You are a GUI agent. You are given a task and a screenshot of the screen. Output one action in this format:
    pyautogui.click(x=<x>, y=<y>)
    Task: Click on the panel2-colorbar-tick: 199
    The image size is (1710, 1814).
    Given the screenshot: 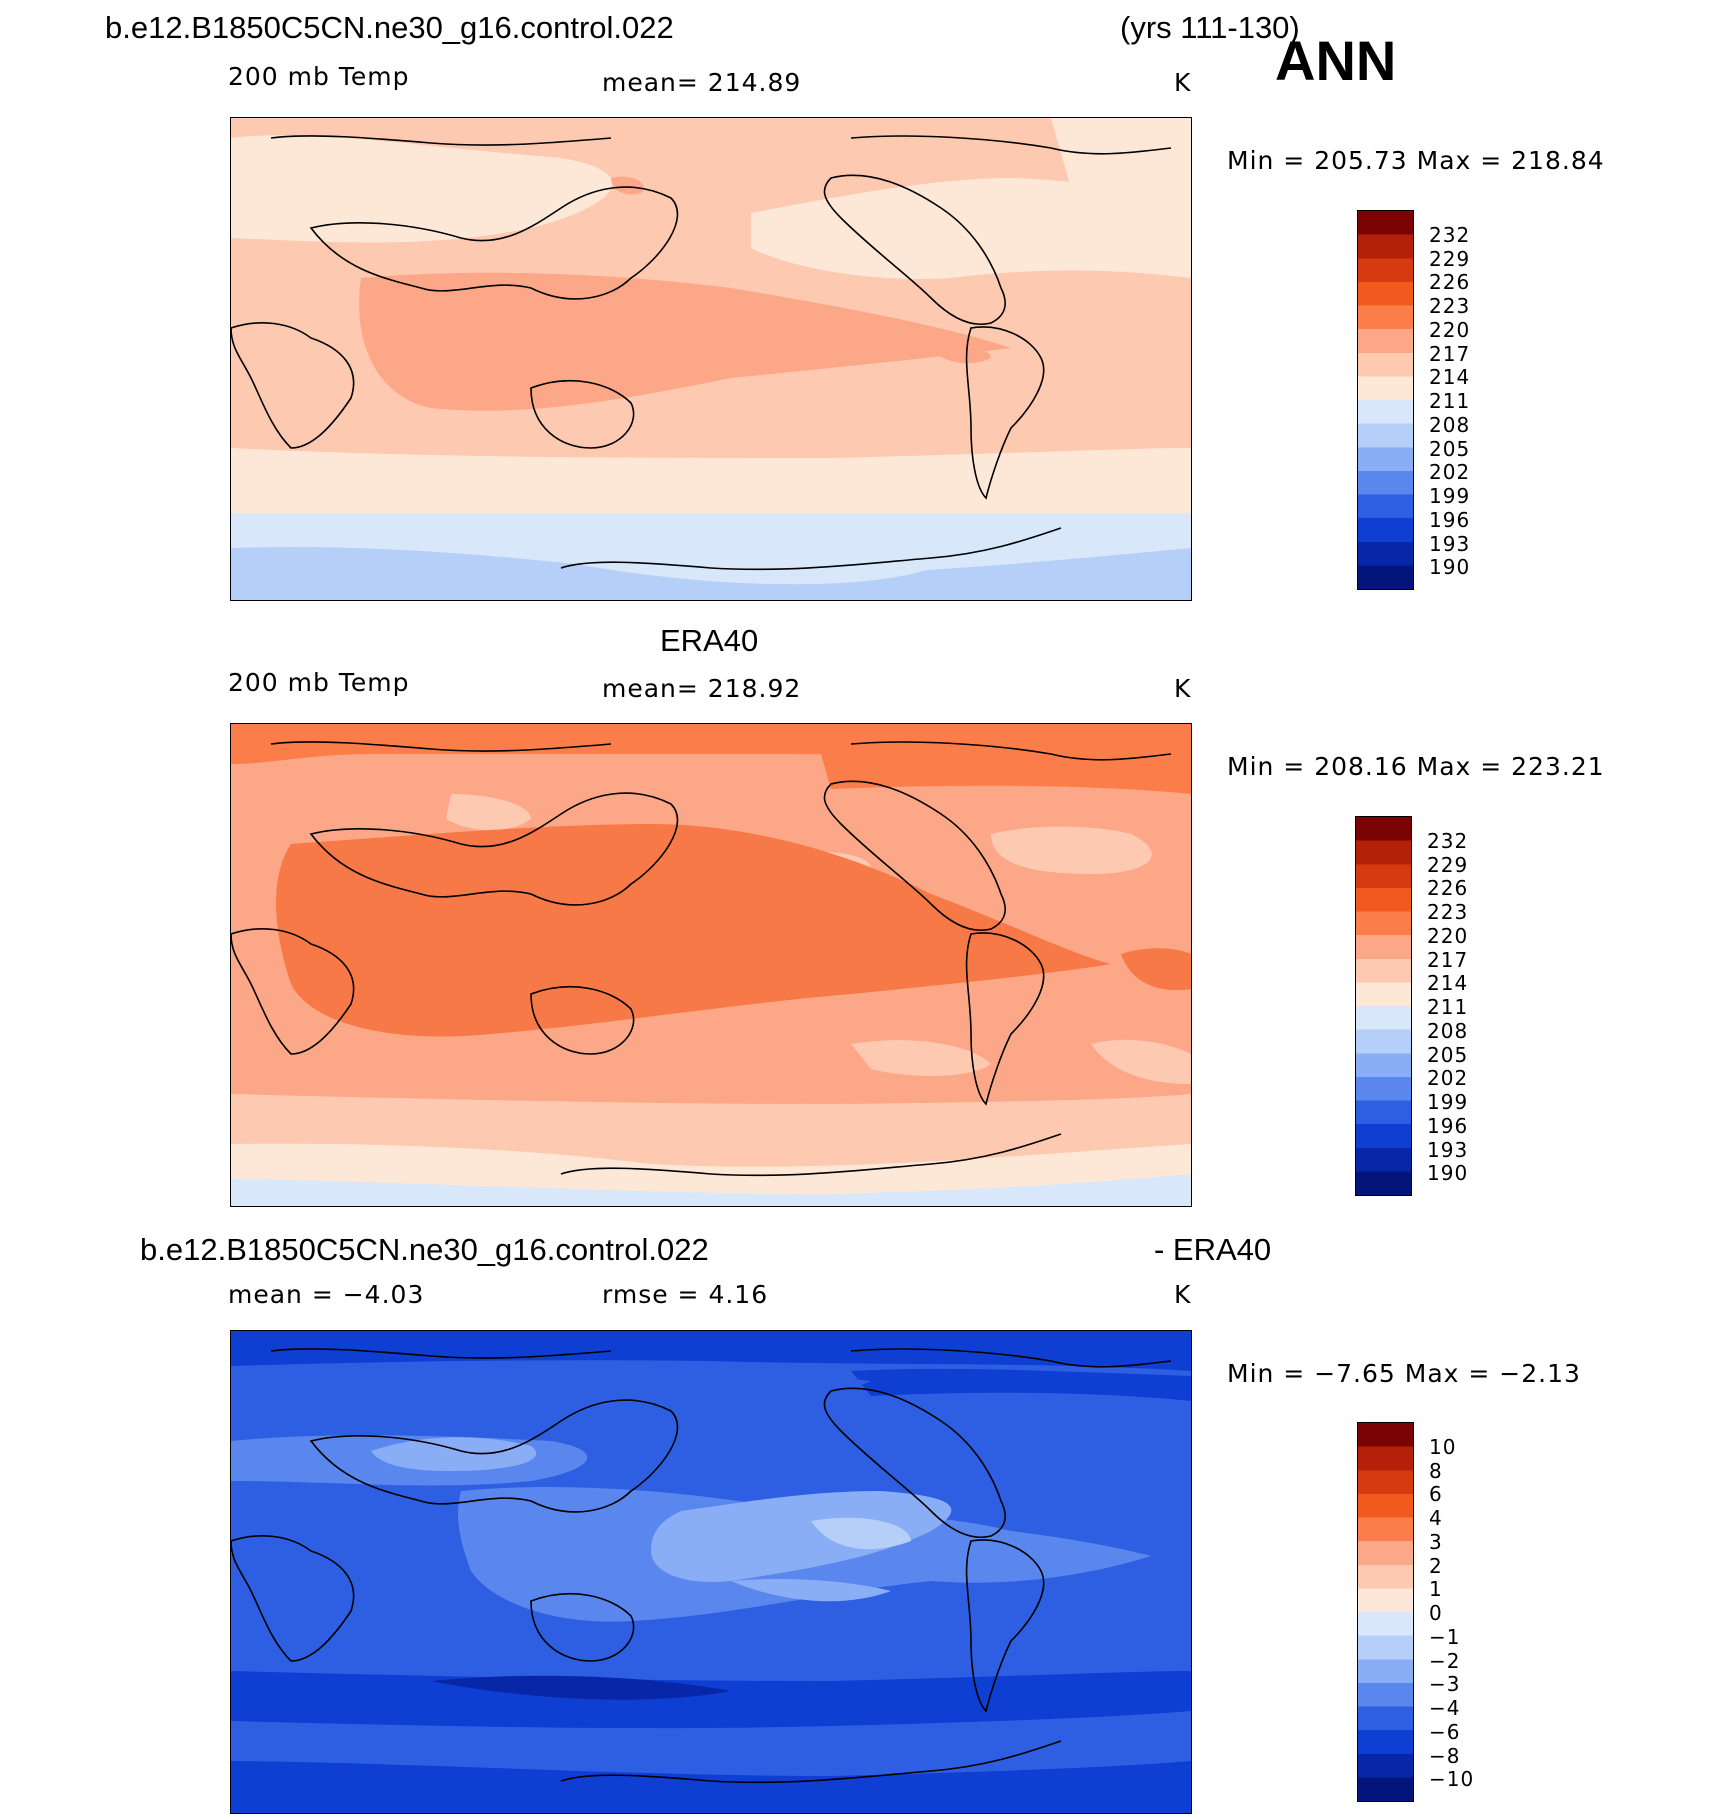 What is the action you would take?
    pyautogui.click(x=1448, y=1102)
    